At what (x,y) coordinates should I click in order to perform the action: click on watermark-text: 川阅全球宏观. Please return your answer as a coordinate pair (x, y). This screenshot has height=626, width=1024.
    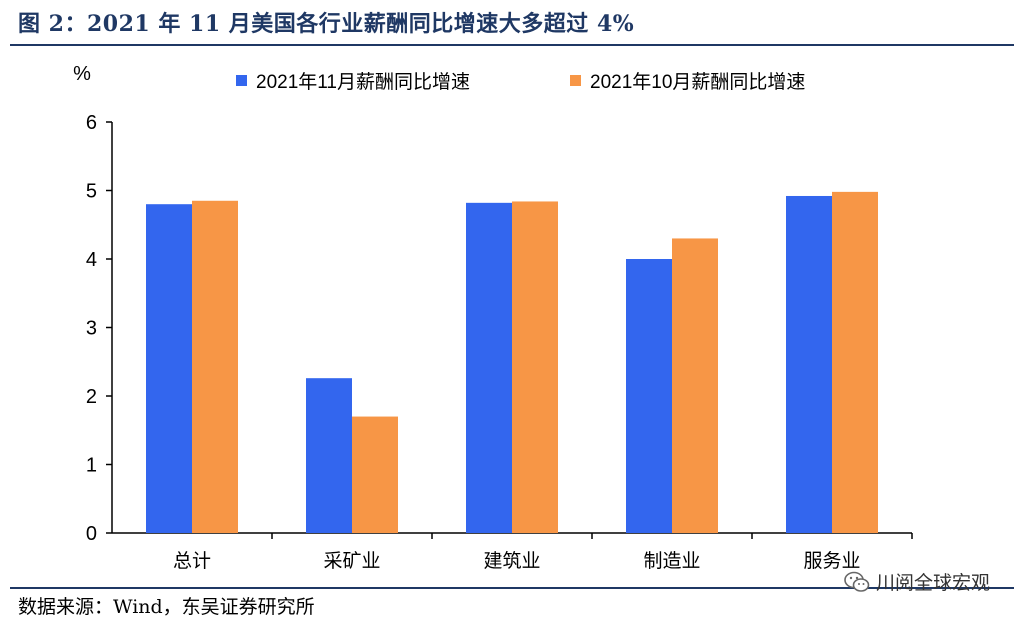
    Looking at the image, I should click on (932, 583).